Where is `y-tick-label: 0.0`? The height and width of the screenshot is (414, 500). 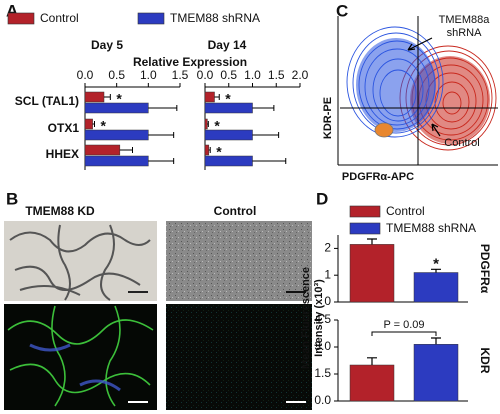
y-tick-label: 0.0 is located at coordinates (322, 400).